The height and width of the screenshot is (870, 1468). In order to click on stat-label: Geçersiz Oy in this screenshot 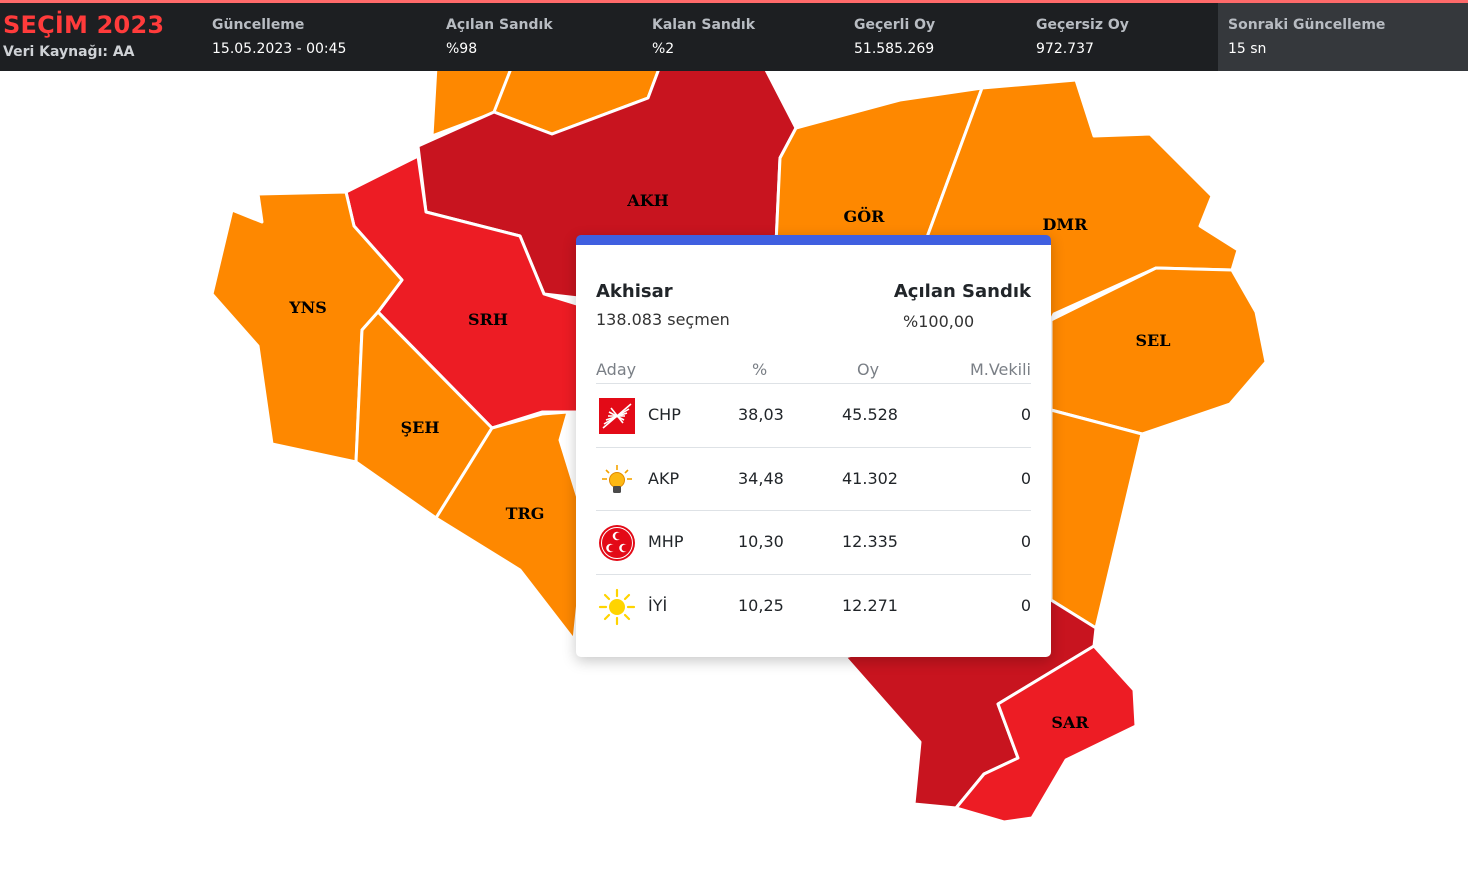, I will do `click(1082, 25)`.